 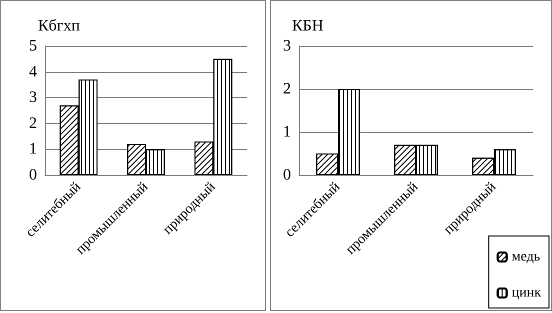 I want to click on chart-title: КБН, so click(x=308, y=26).